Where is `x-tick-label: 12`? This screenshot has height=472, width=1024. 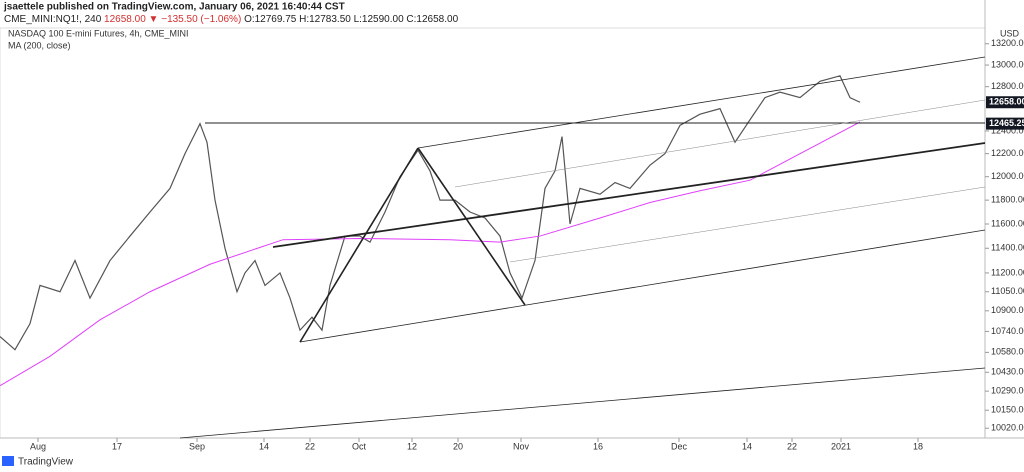 x-tick-label: 12 is located at coordinates (412, 446).